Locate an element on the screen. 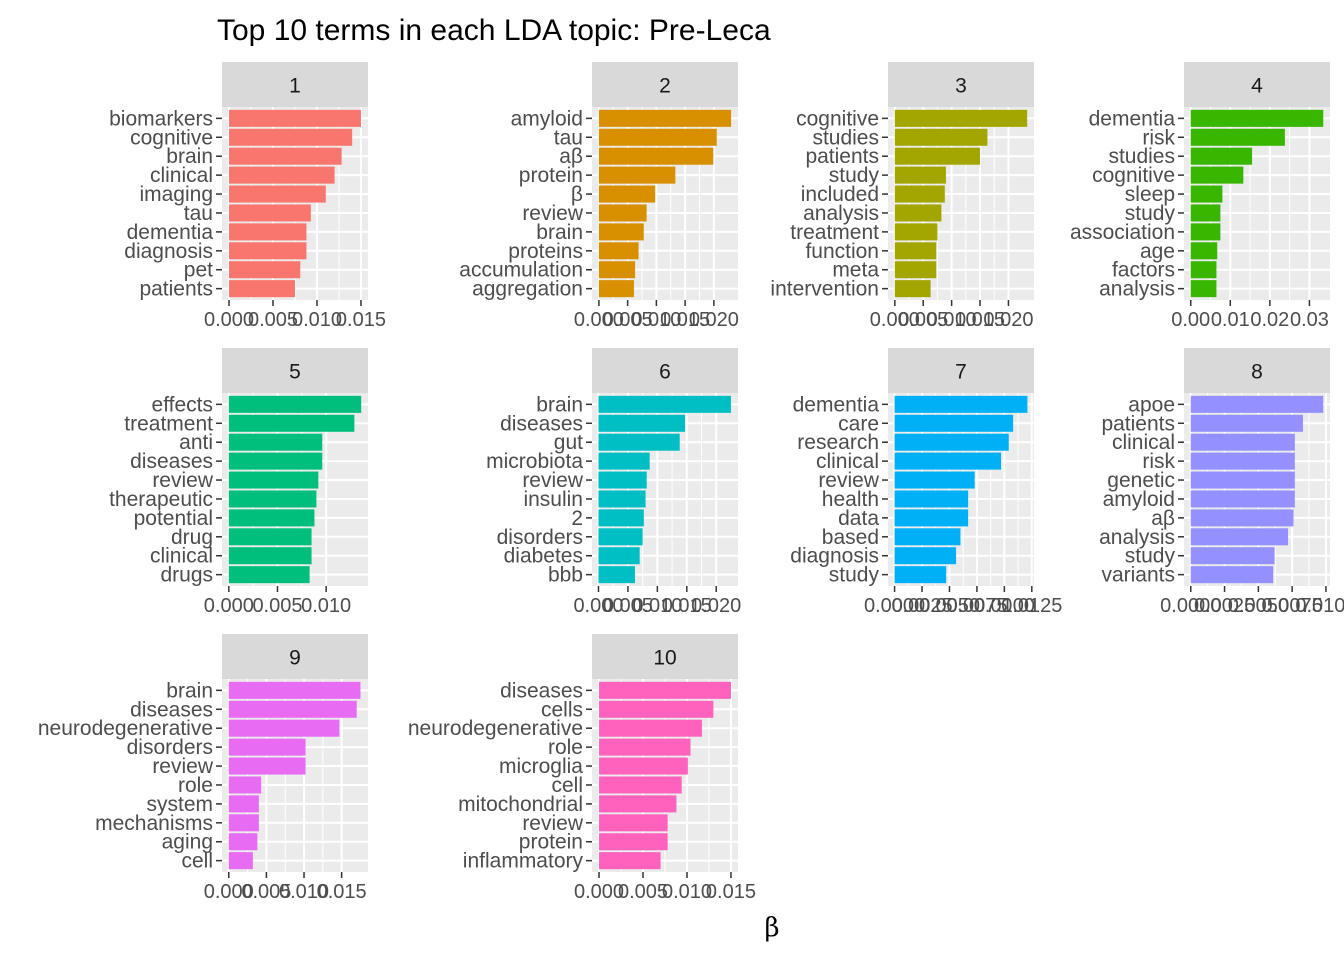  y-tick-label: role is located at coordinates (565, 747).